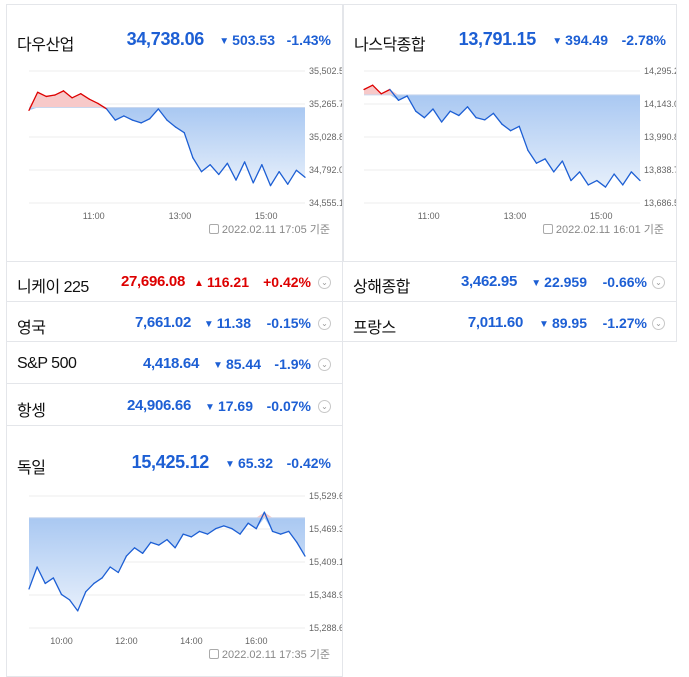 Image resolution: width=689 pixels, height=677 pixels. I want to click on index-value: 15,425.12, so click(170, 462).